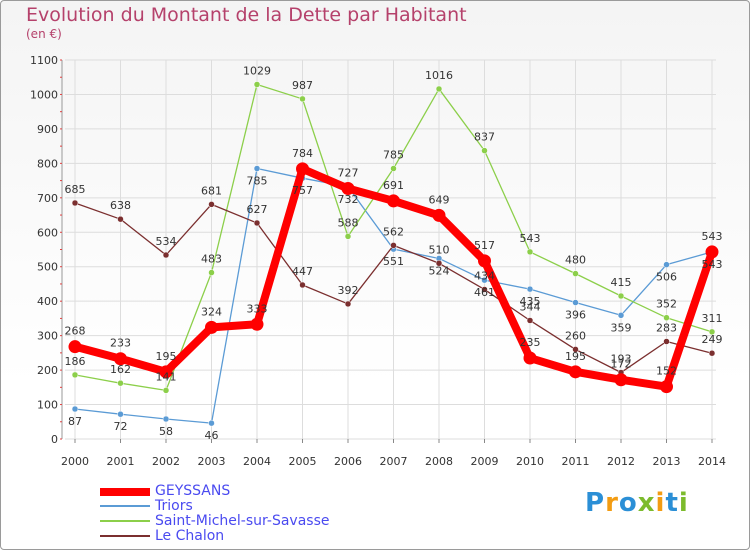 Image resolution: width=750 pixels, height=550 pixels. What do you see at coordinates (47, 301) in the screenshot?
I see `y-tick-label: 400` at bounding box center [47, 301].